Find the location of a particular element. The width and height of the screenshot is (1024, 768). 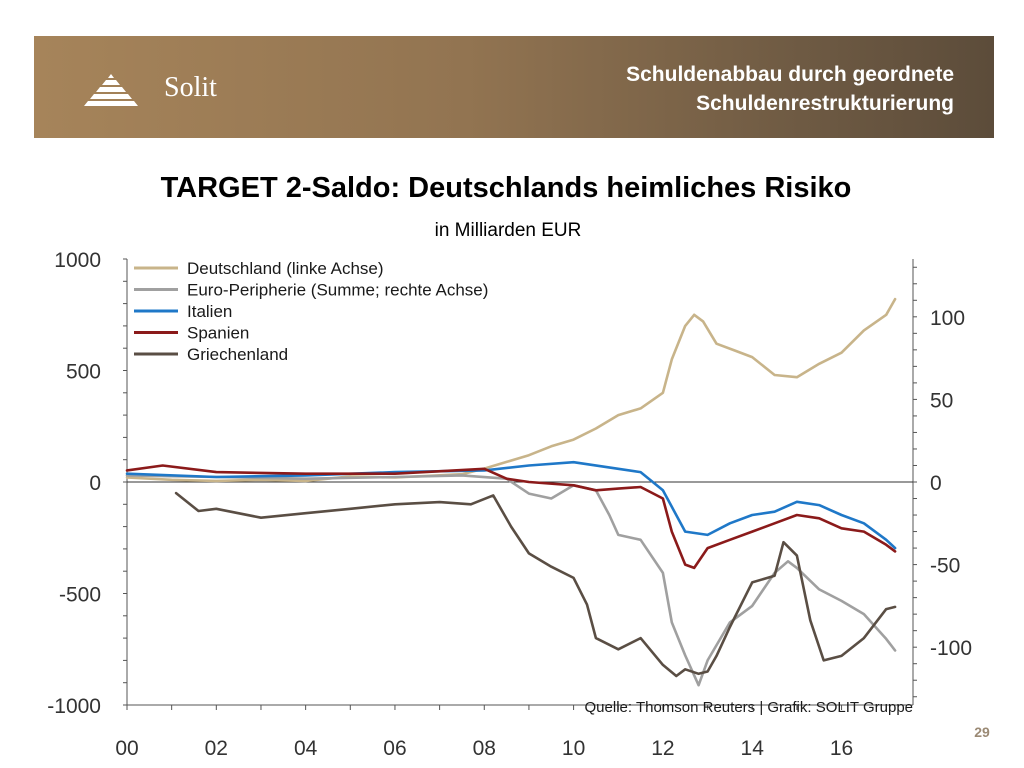

legend-label-4: Griechenland is located at coordinates (237, 354).